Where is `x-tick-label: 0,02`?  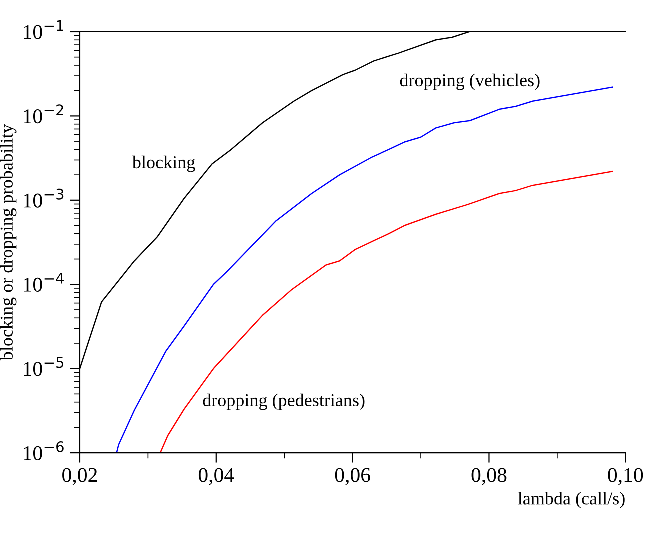 x-tick-label: 0,02 is located at coordinates (80, 477).